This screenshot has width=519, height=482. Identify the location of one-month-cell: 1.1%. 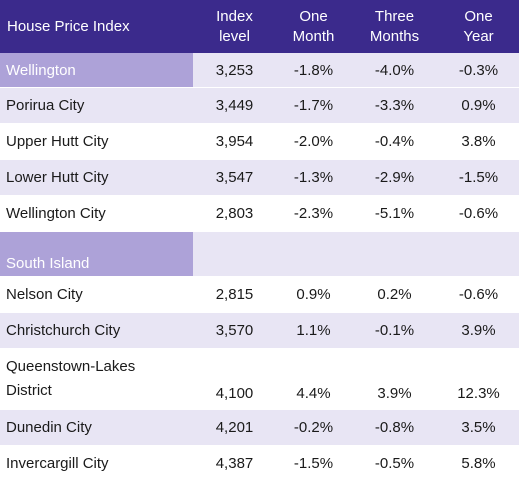
(313, 330).